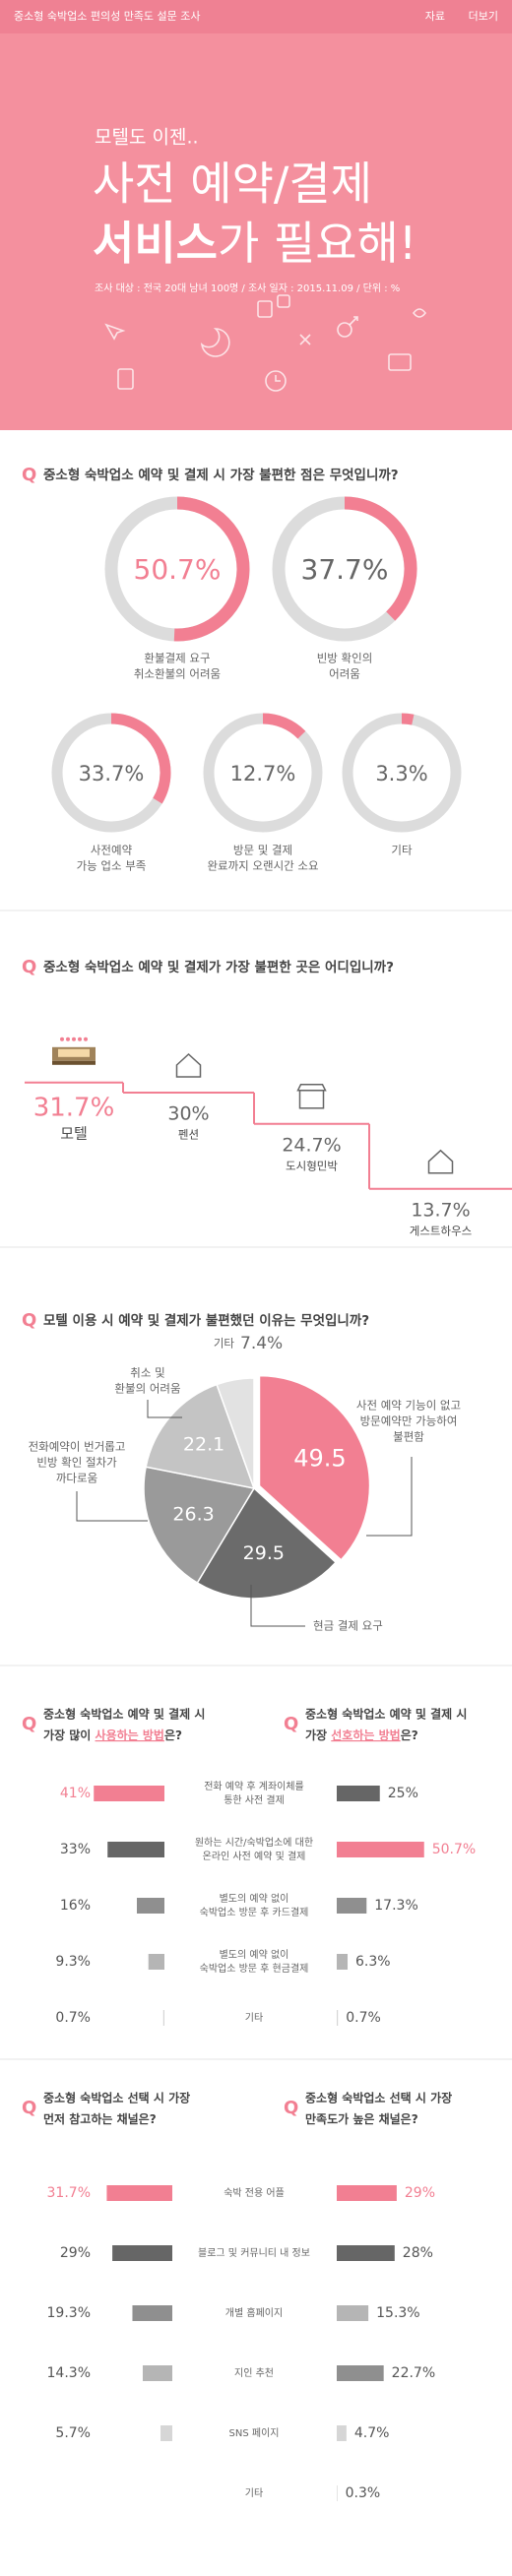  I want to click on question-title: 가장 선호하는 방법은?, so click(361, 1735).